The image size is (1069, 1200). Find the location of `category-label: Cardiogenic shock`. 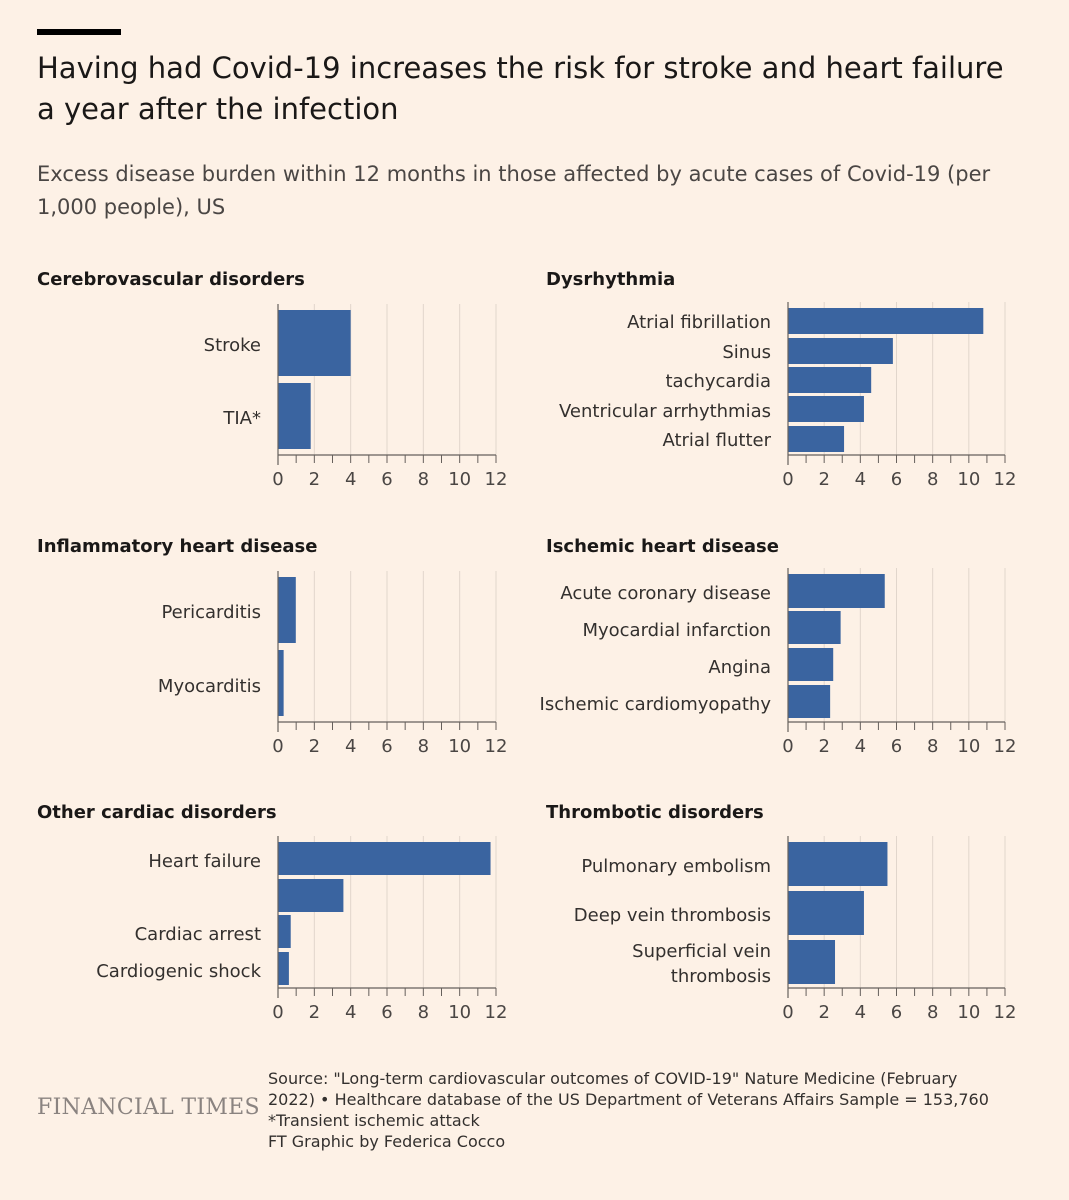

category-label: Cardiogenic shock is located at coordinates (178, 971).